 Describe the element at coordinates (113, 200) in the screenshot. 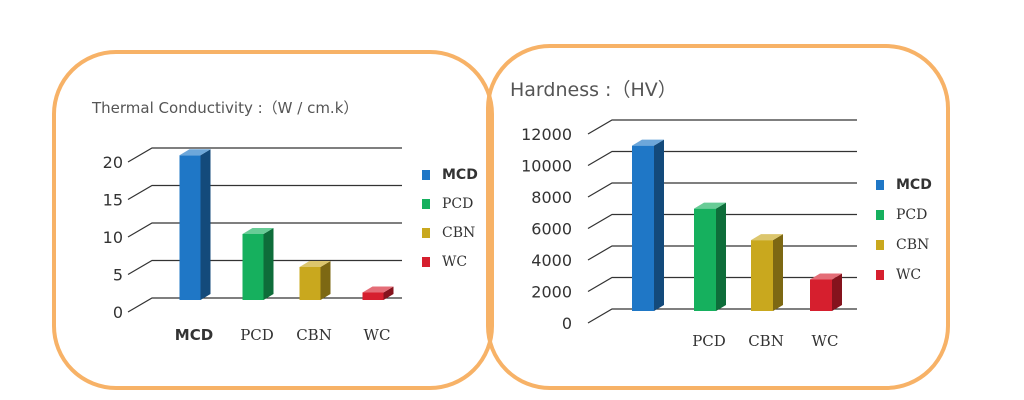

I see `y-tick-label: 15` at that location.